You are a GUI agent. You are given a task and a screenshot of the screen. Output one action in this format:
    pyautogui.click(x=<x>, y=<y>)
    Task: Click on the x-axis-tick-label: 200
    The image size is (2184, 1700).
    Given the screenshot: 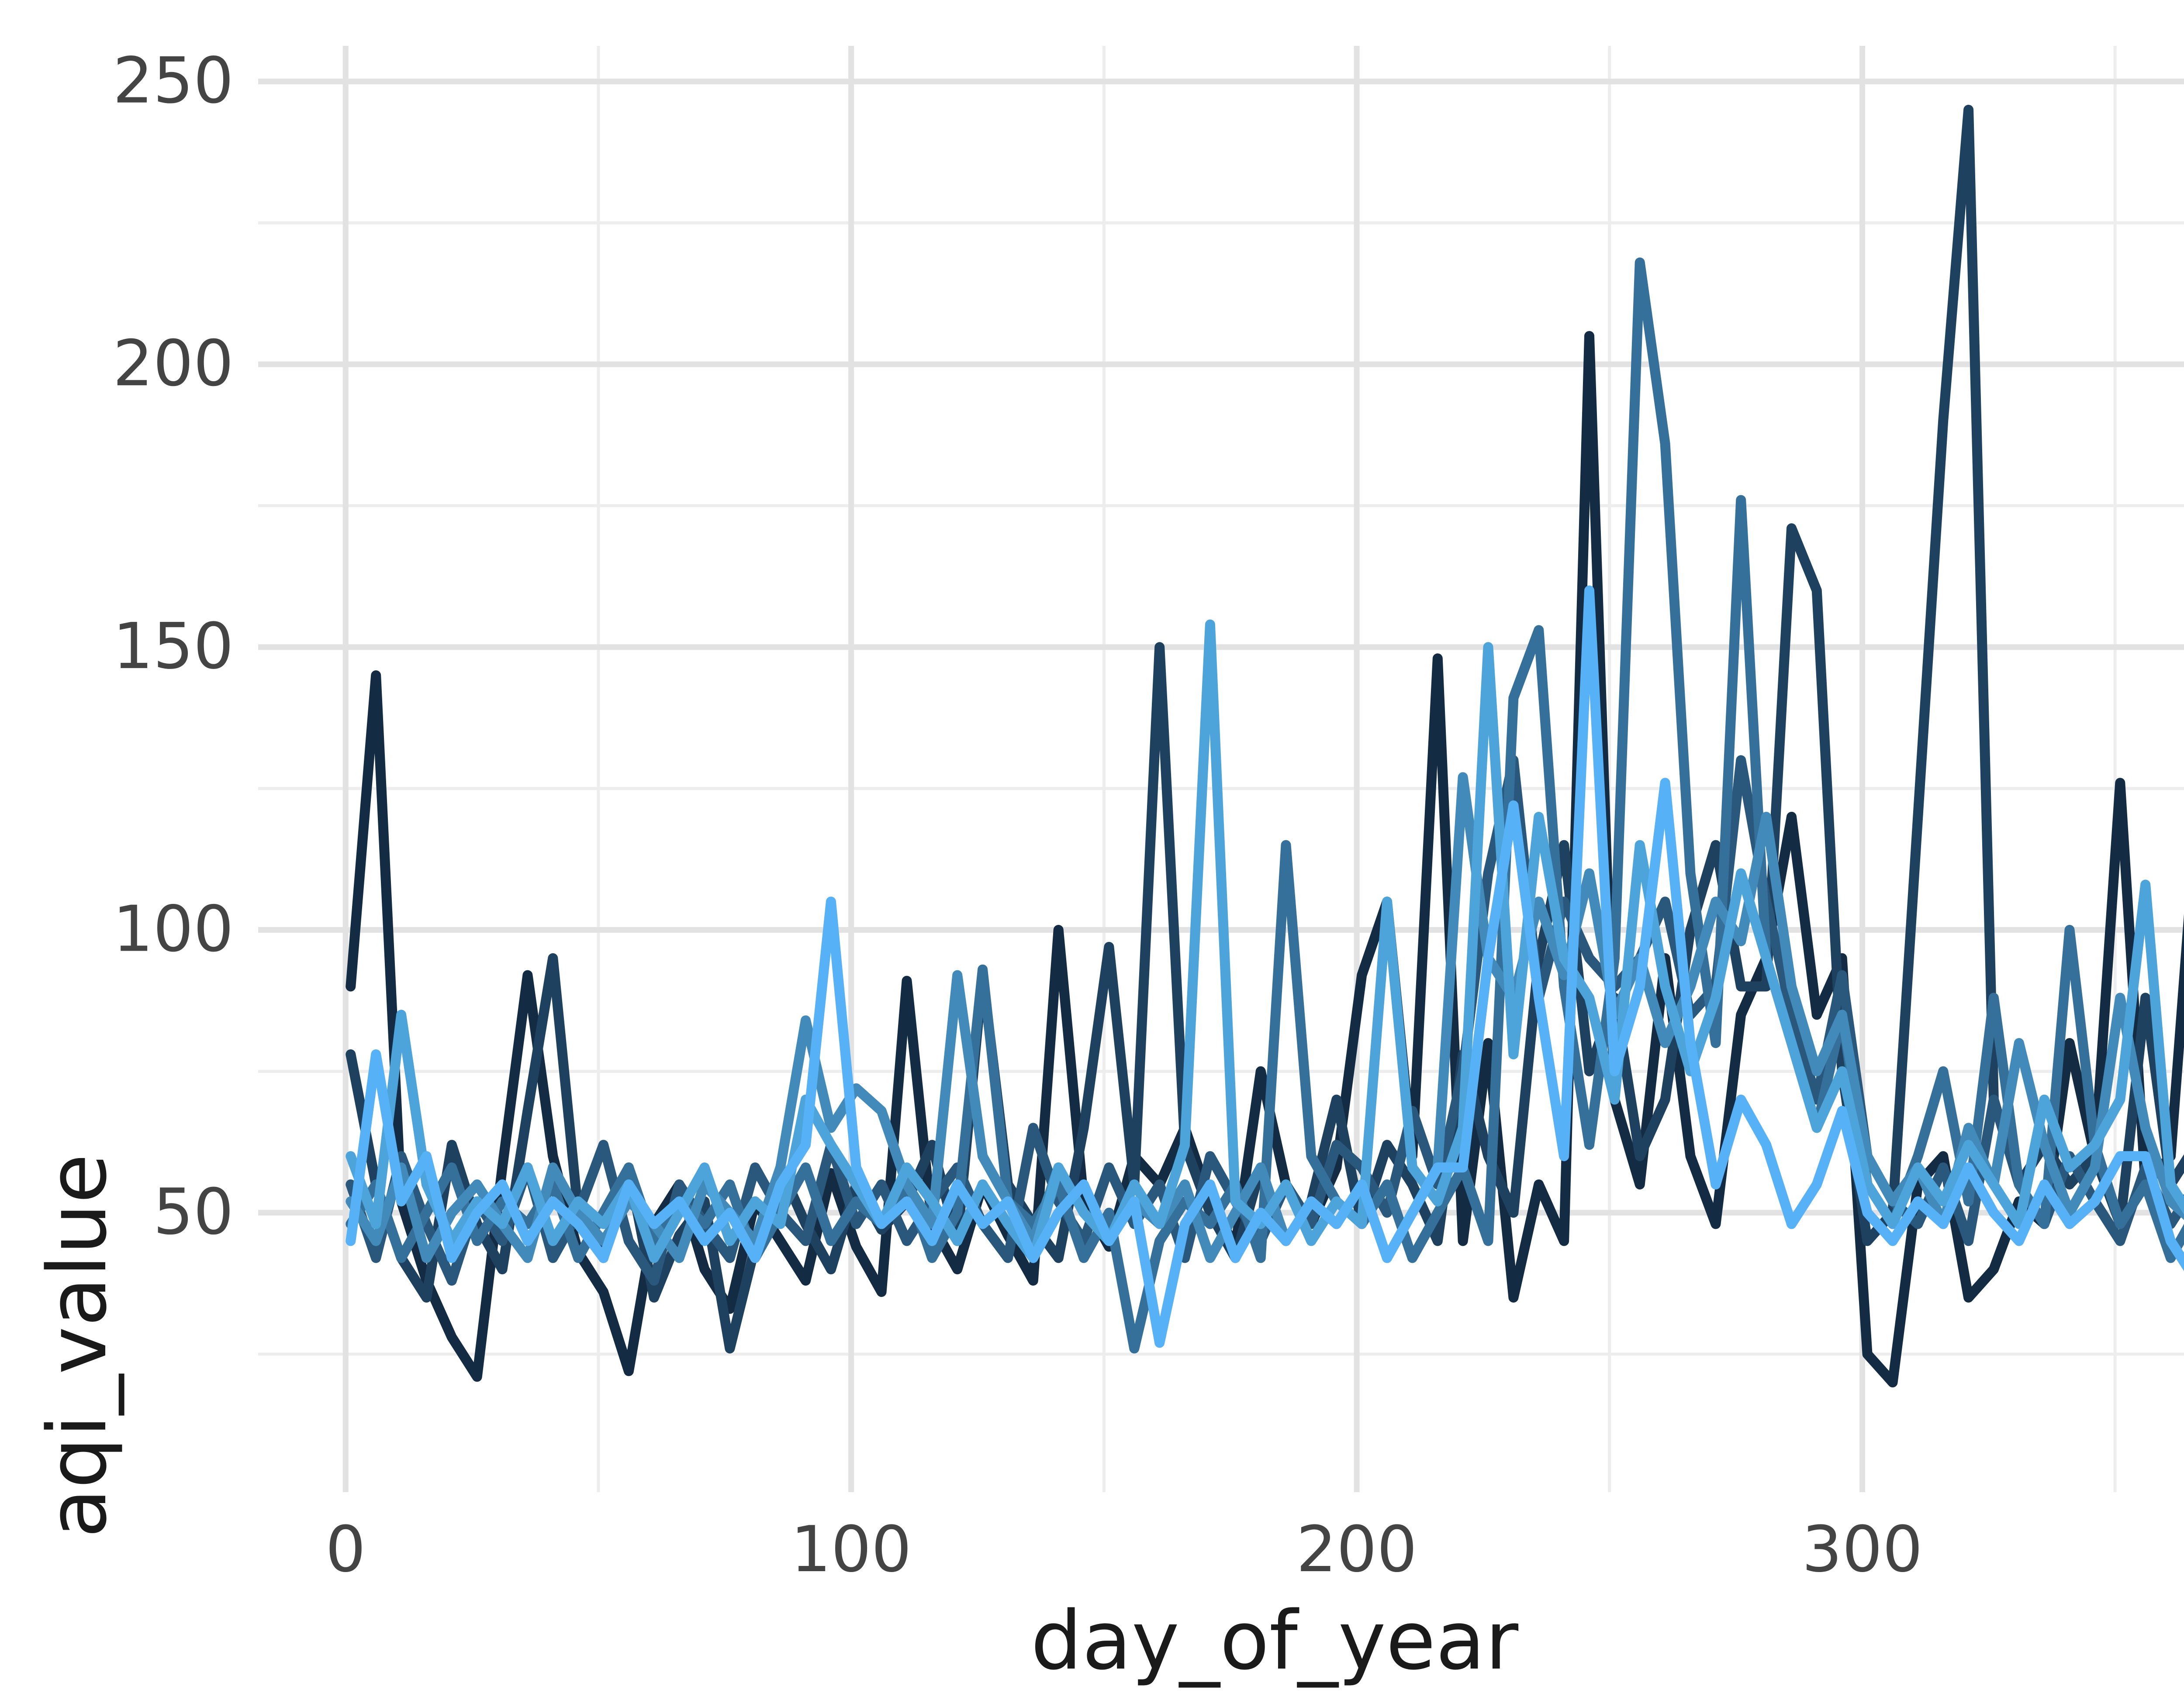 What is the action you would take?
    pyautogui.click(x=1356, y=1549)
    